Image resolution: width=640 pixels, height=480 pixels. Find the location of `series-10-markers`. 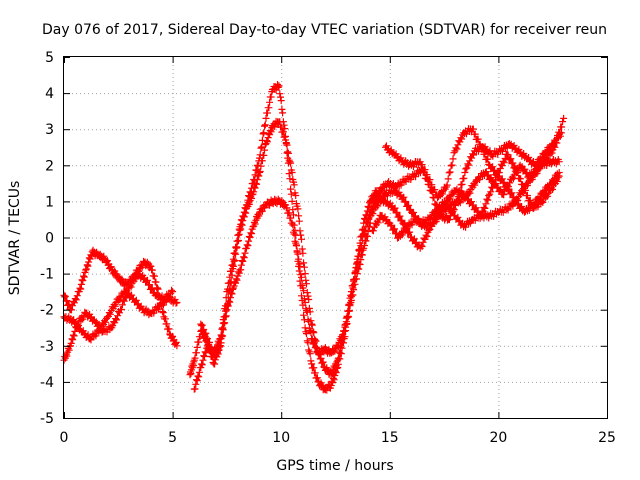

series-10-markers is located at coordinates (463, 192).